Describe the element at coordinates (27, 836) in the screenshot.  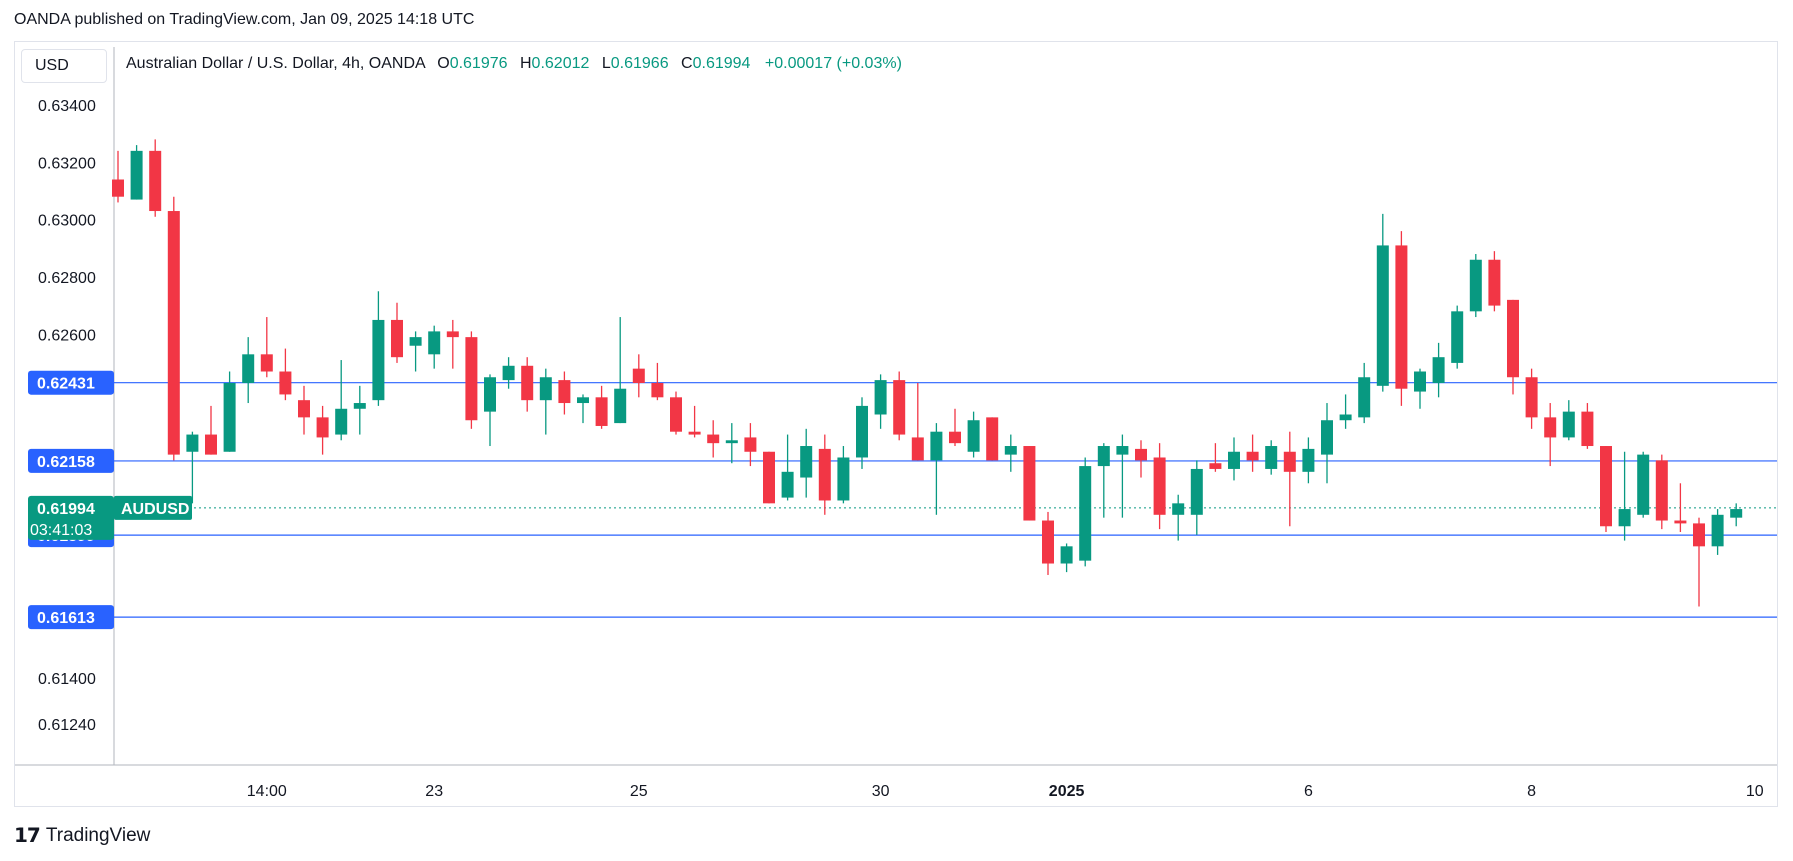
I see `tradingview-logo-icon: 𝟭𝟳` at that location.